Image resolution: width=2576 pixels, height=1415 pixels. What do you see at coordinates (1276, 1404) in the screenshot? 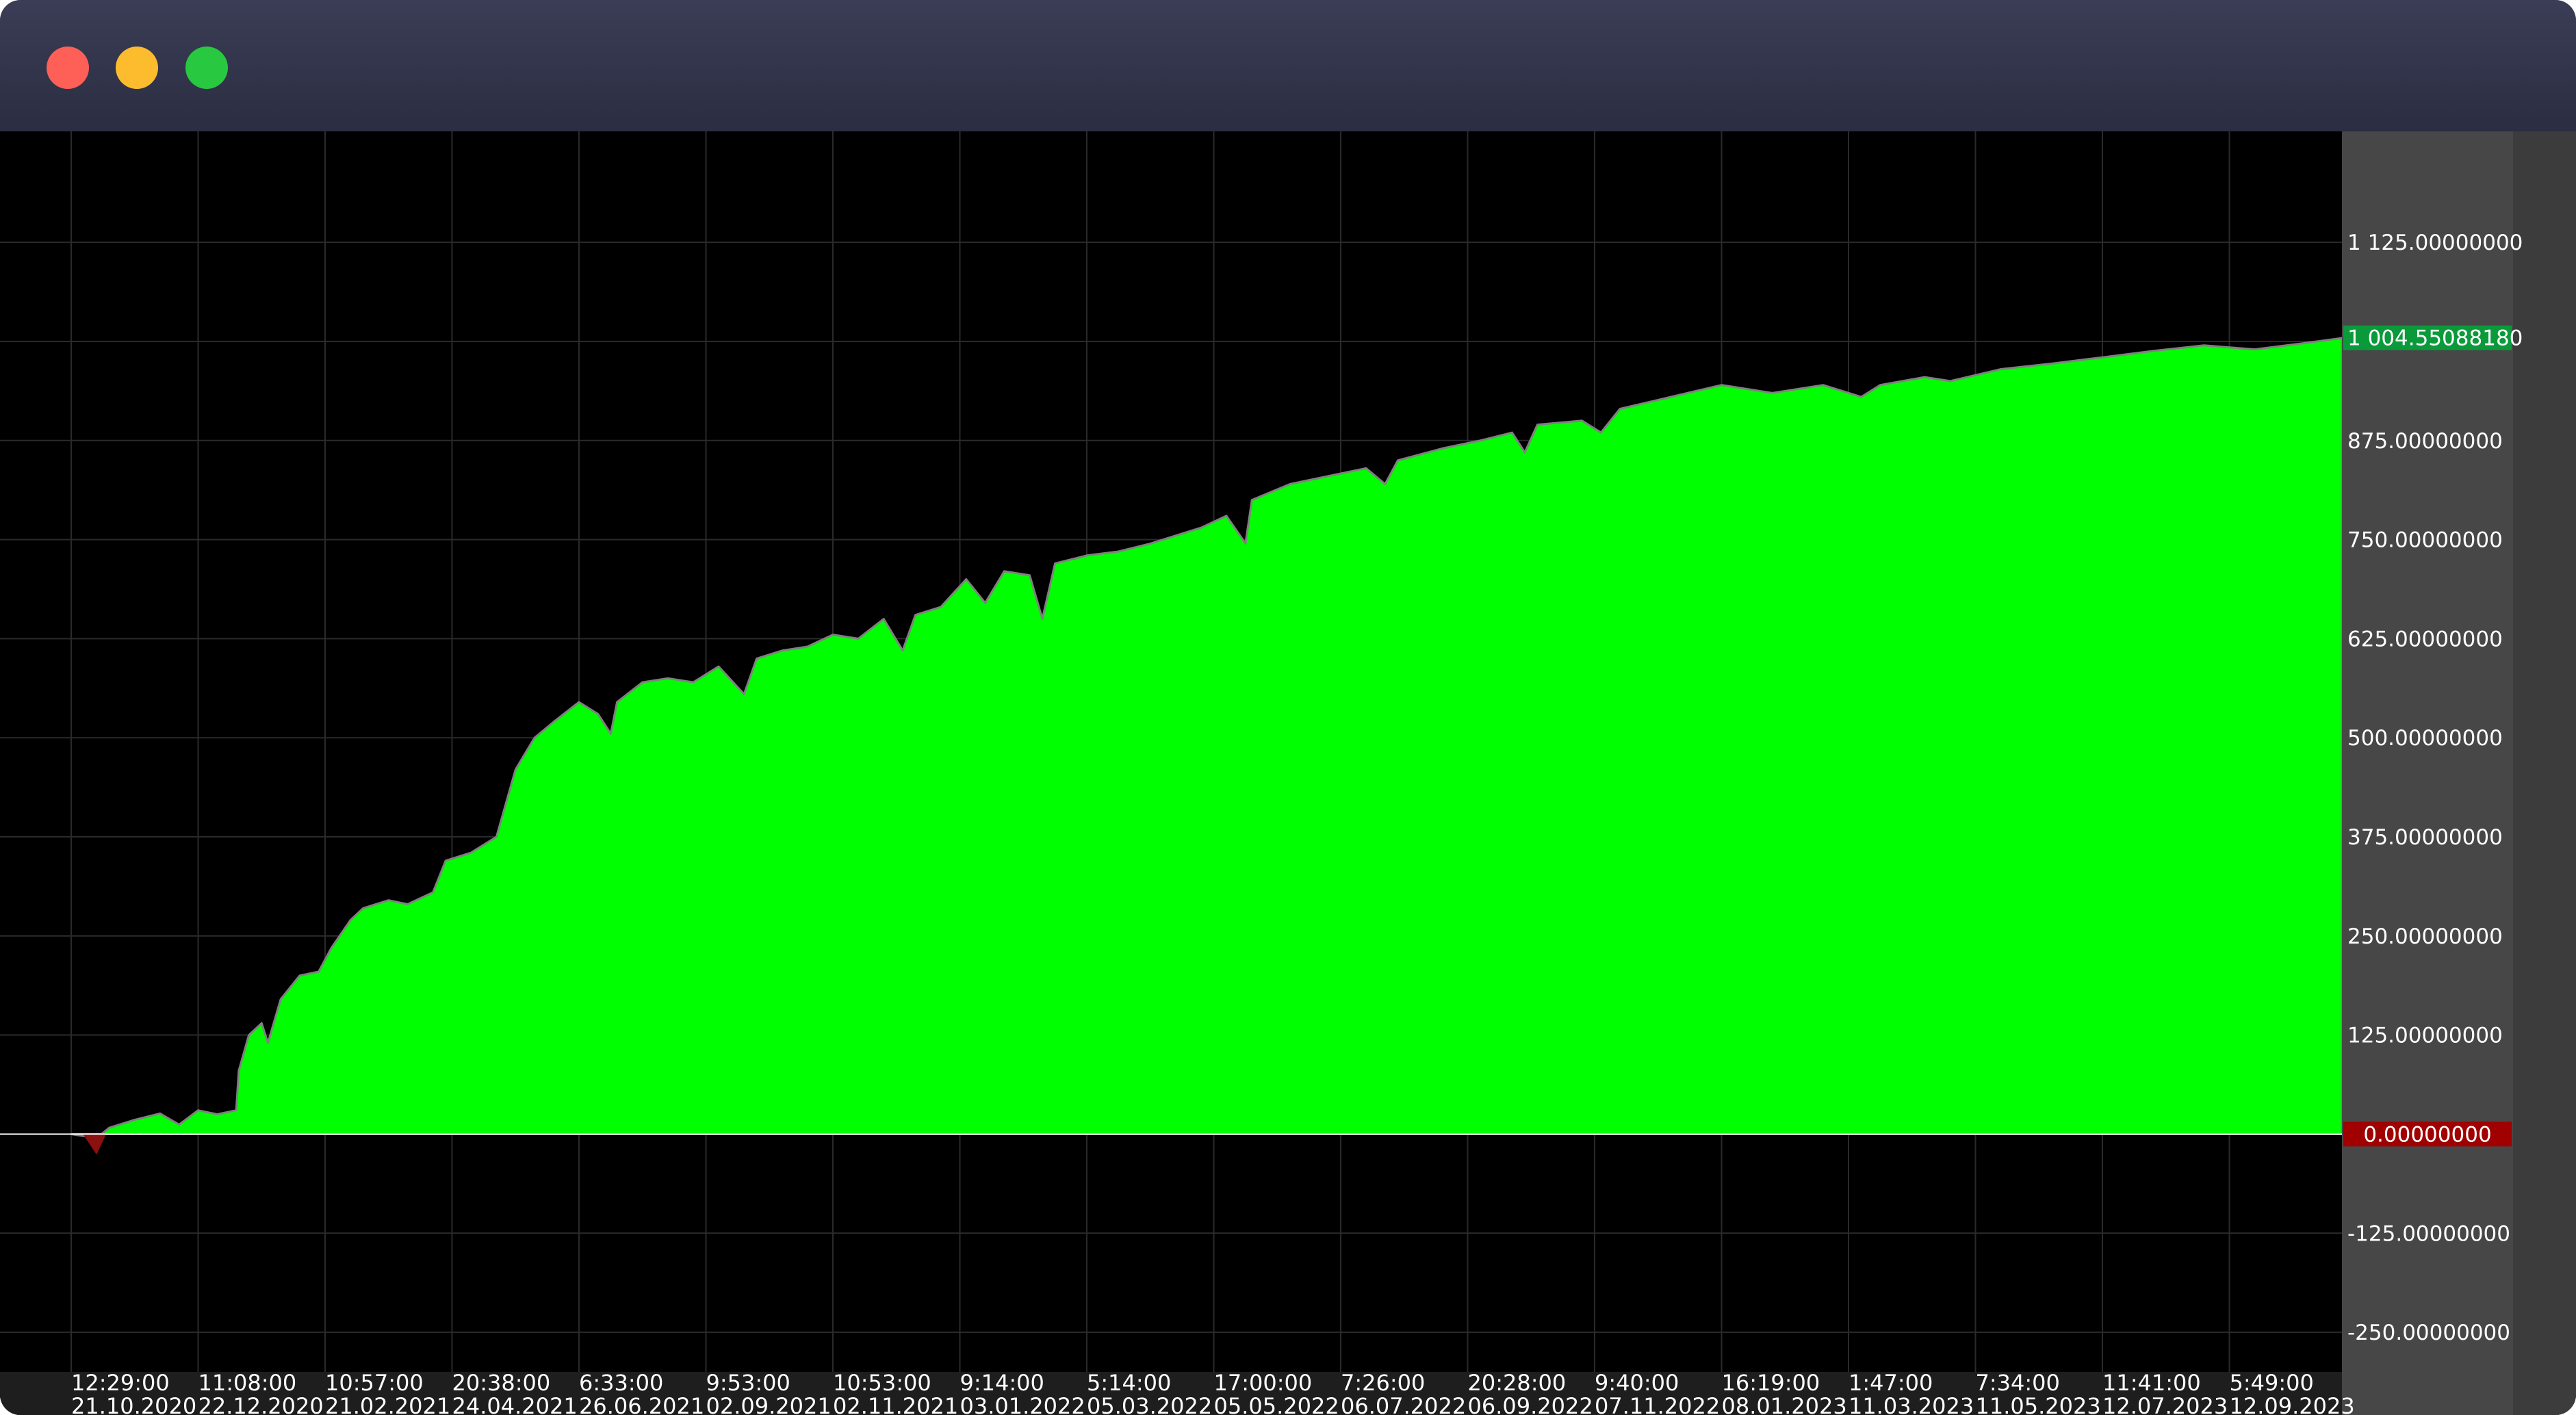
I see `x-tick-date: 05.05.2022` at bounding box center [1276, 1404].